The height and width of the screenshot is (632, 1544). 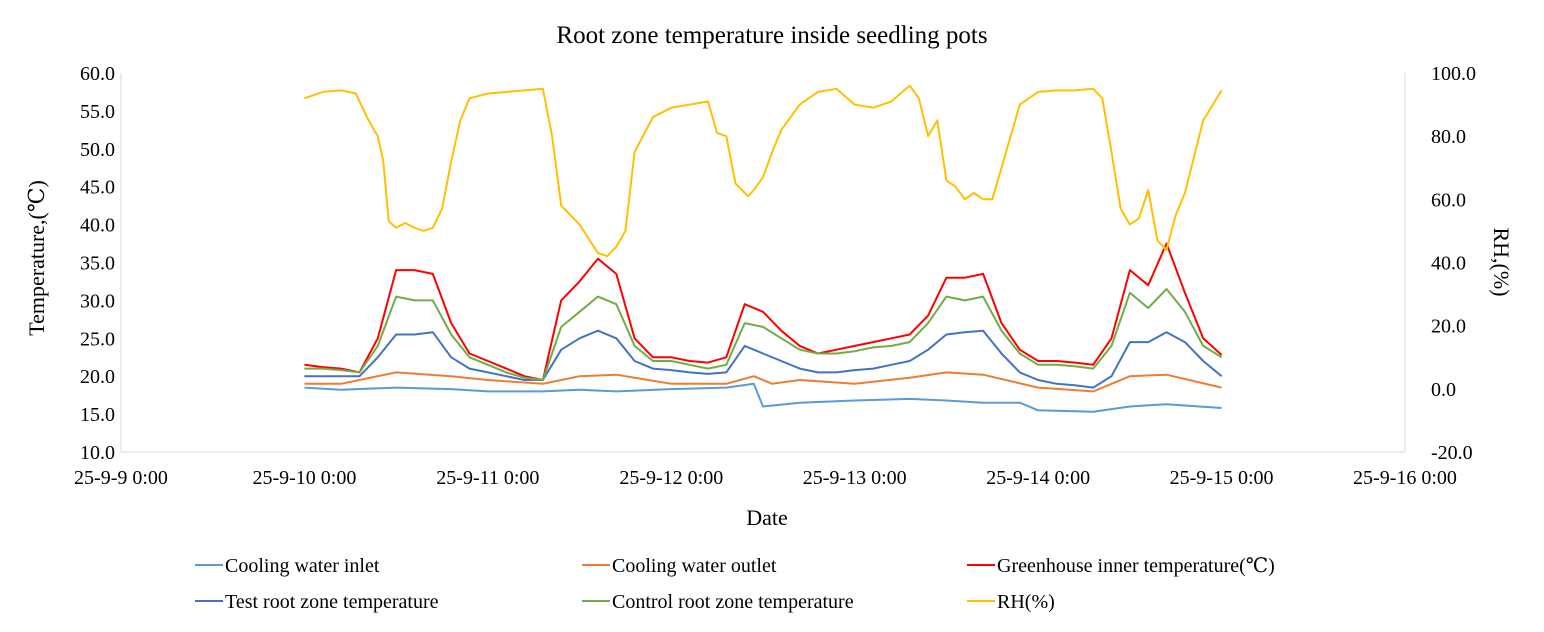 I want to click on y-tick-label: 30.0, so click(x=97, y=301).